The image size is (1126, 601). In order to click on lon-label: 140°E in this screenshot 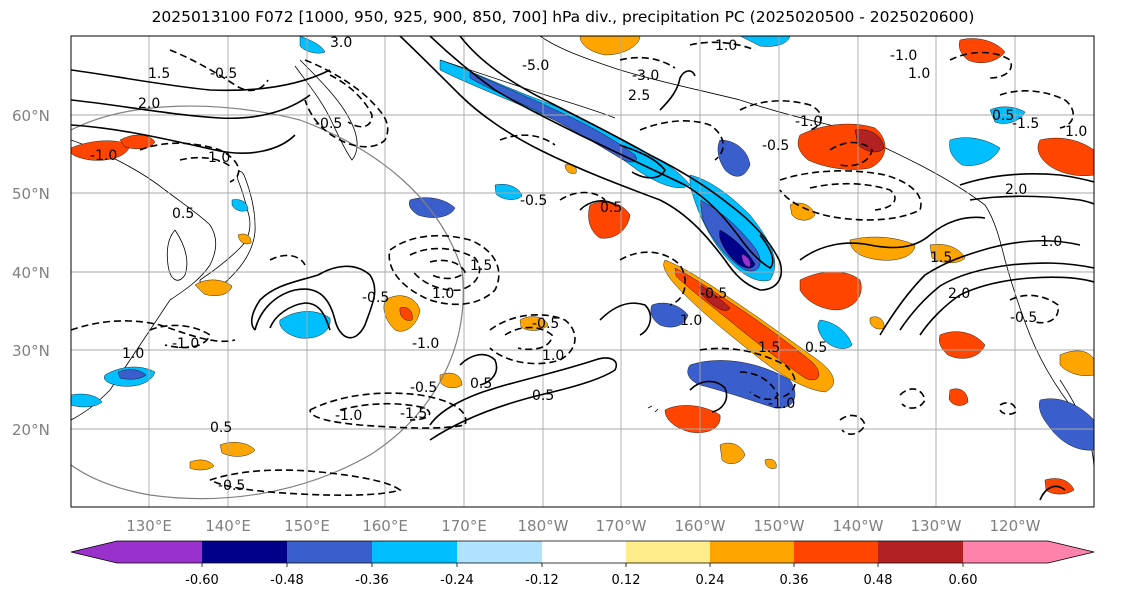, I will do `click(228, 526)`.